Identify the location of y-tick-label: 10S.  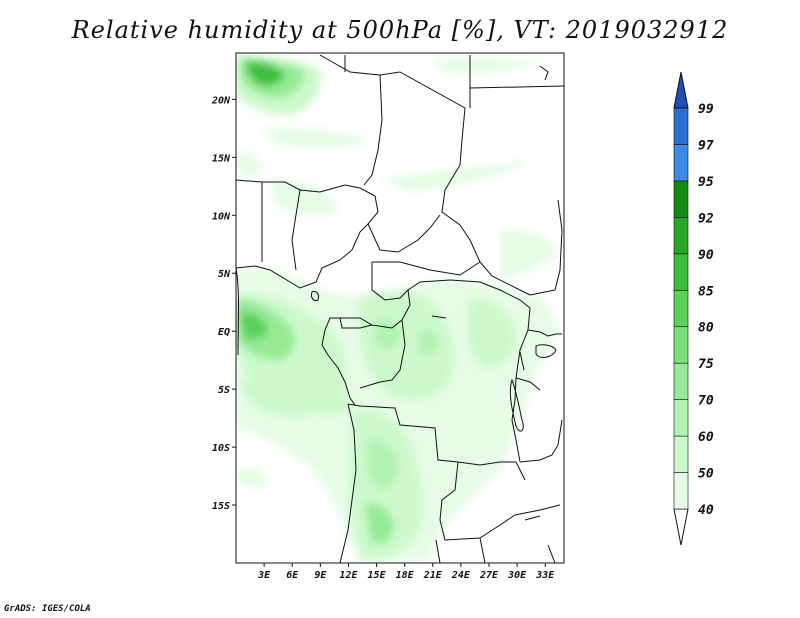
(221, 448).